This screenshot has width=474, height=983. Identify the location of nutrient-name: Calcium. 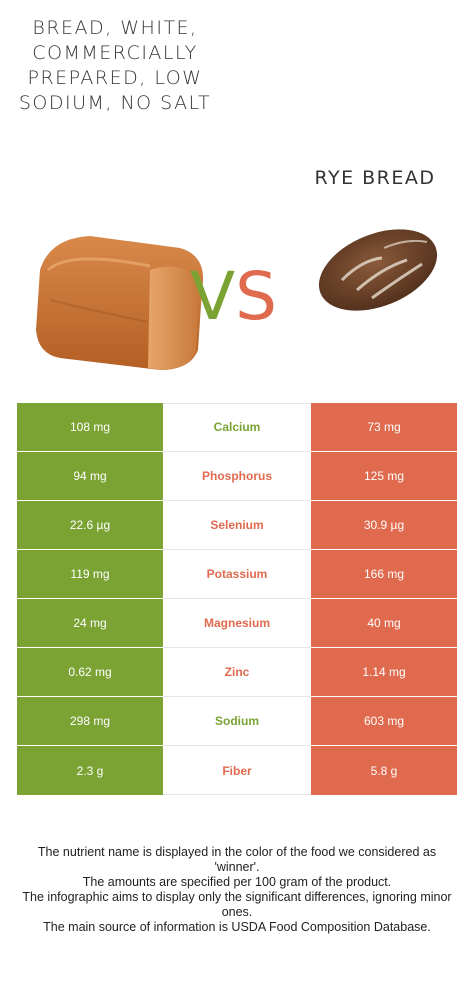
(237, 427).